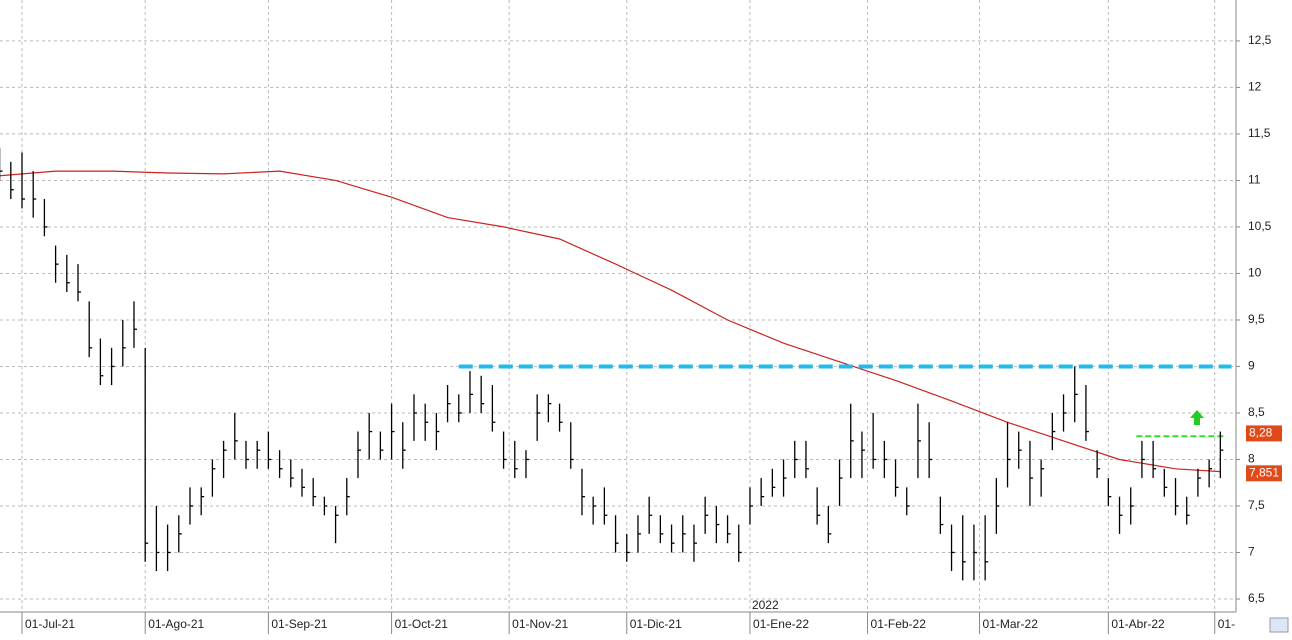 The image size is (1292, 640). What do you see at coordinates (1260, 226) in the screenshot?
I see `y-tick-label: 10,5` at bounding box center [1260, 226].